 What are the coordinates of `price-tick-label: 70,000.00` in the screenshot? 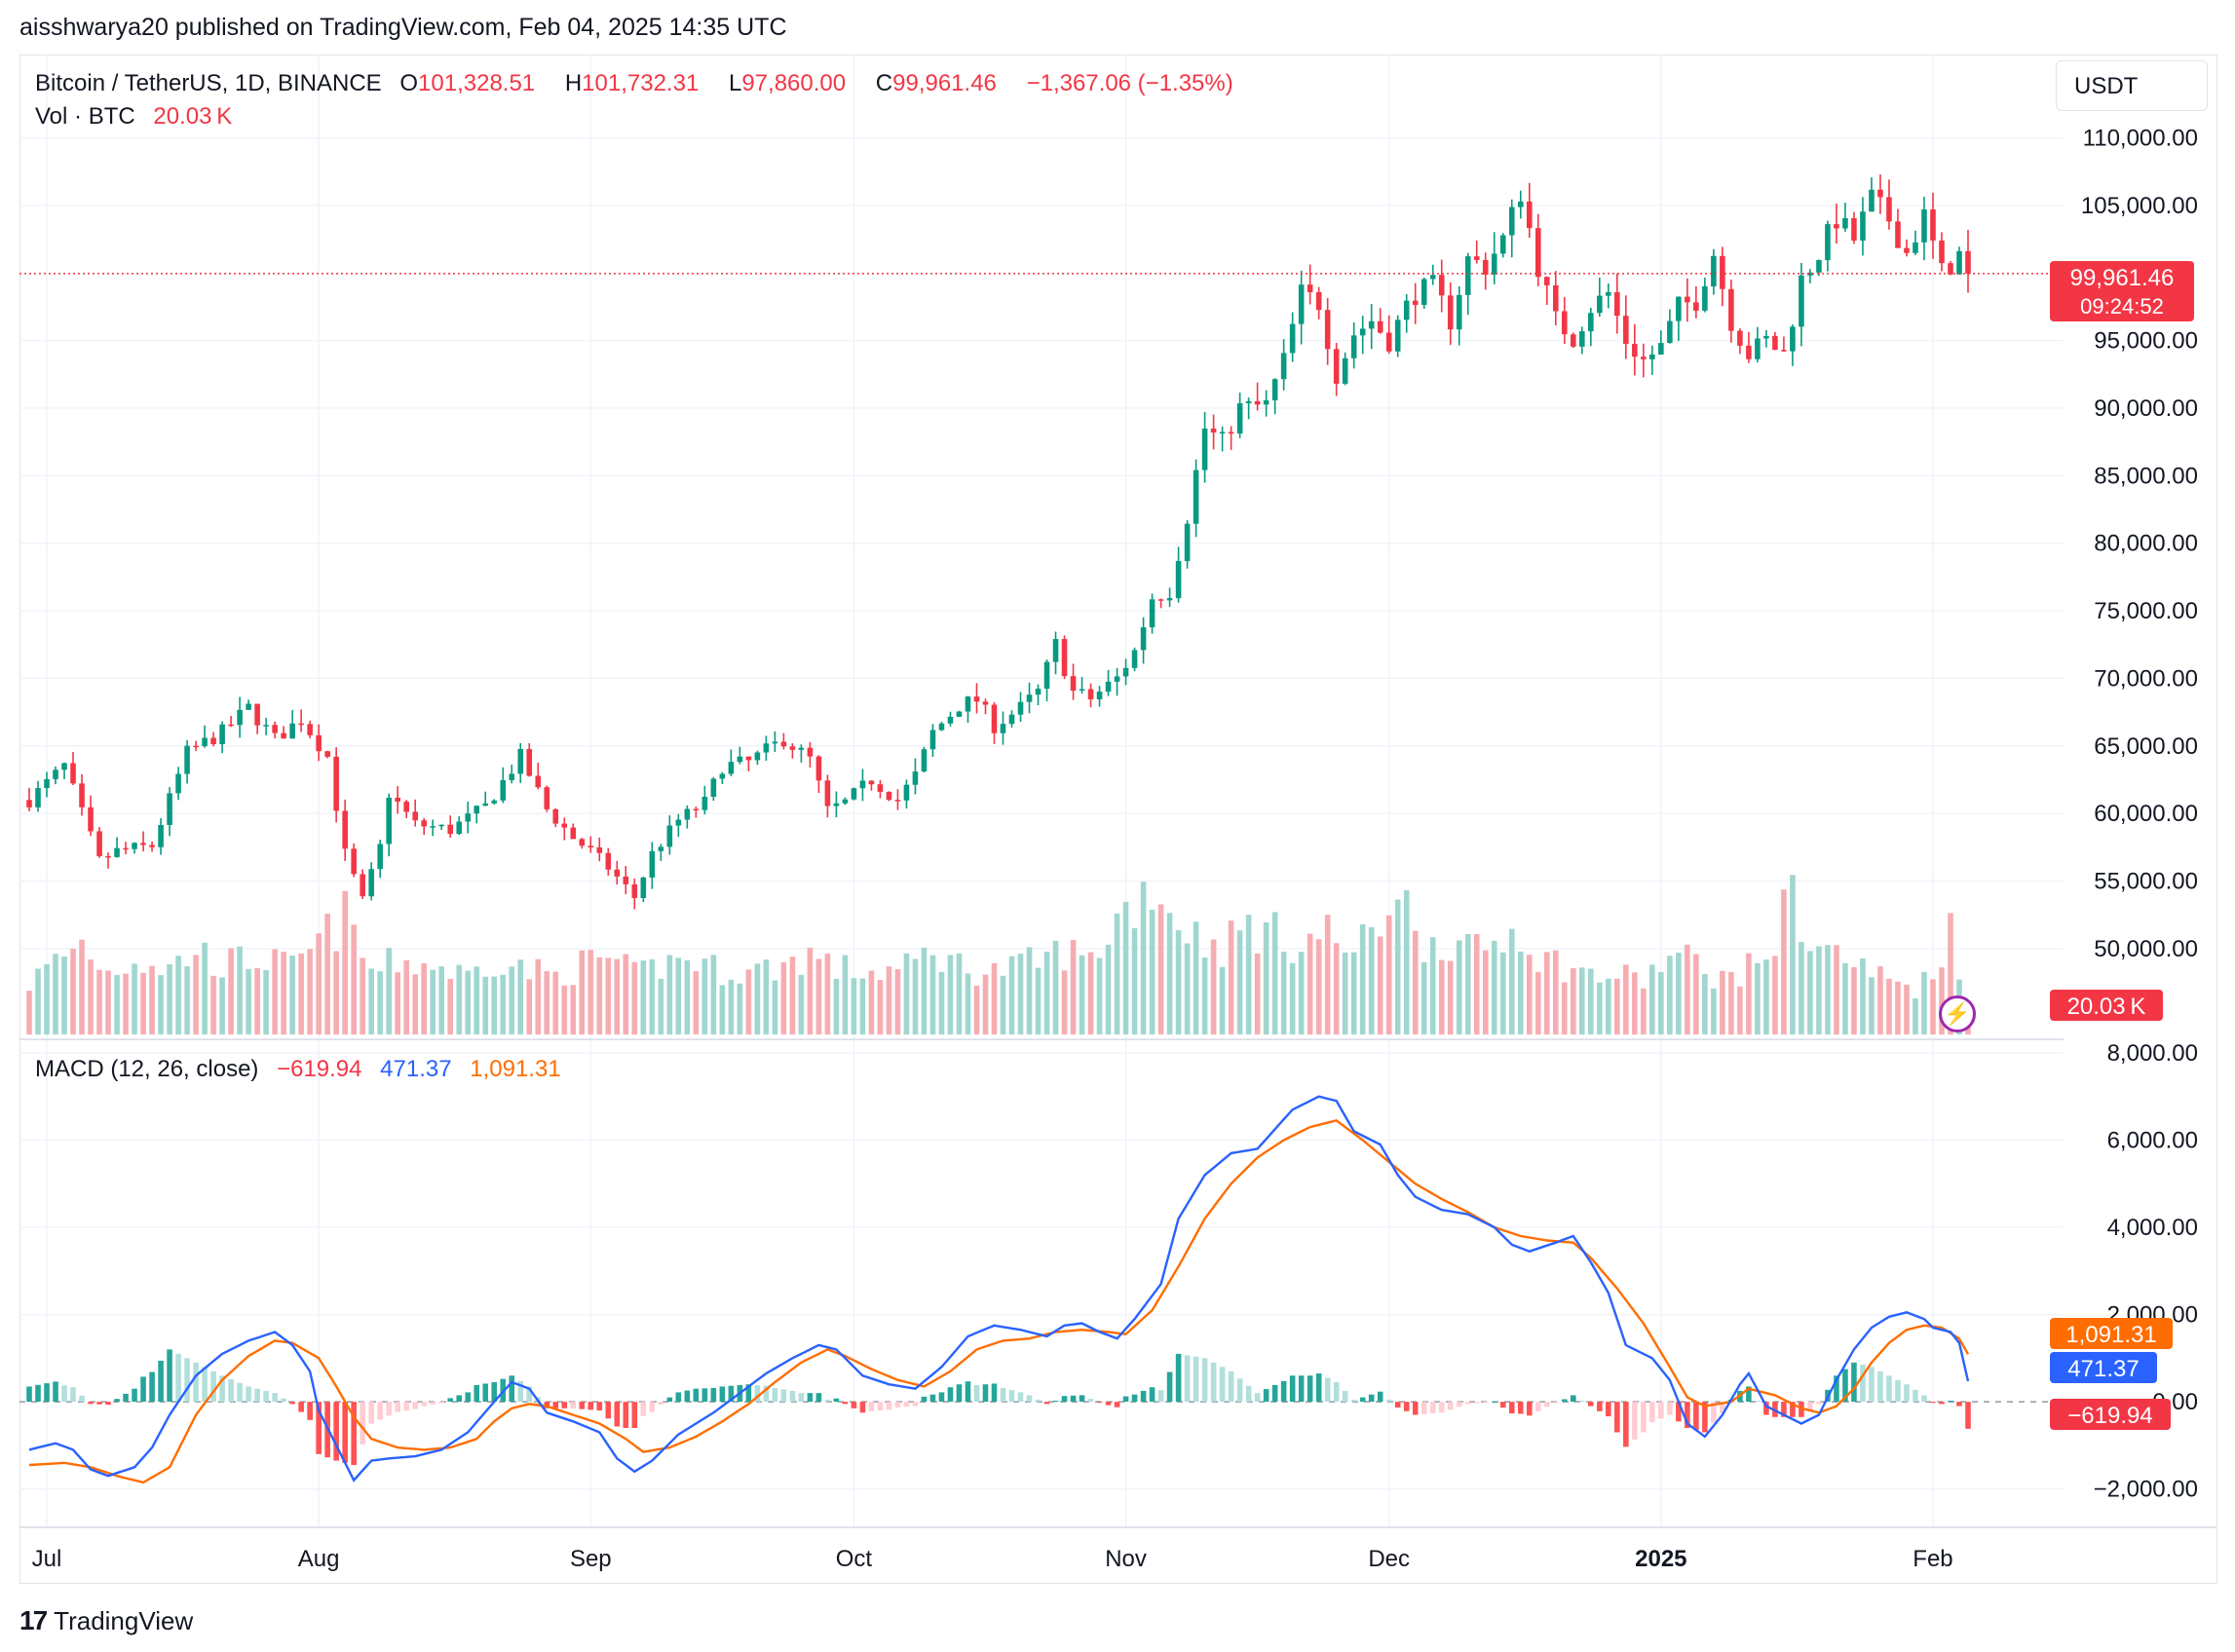 It's located at (2146, 678).